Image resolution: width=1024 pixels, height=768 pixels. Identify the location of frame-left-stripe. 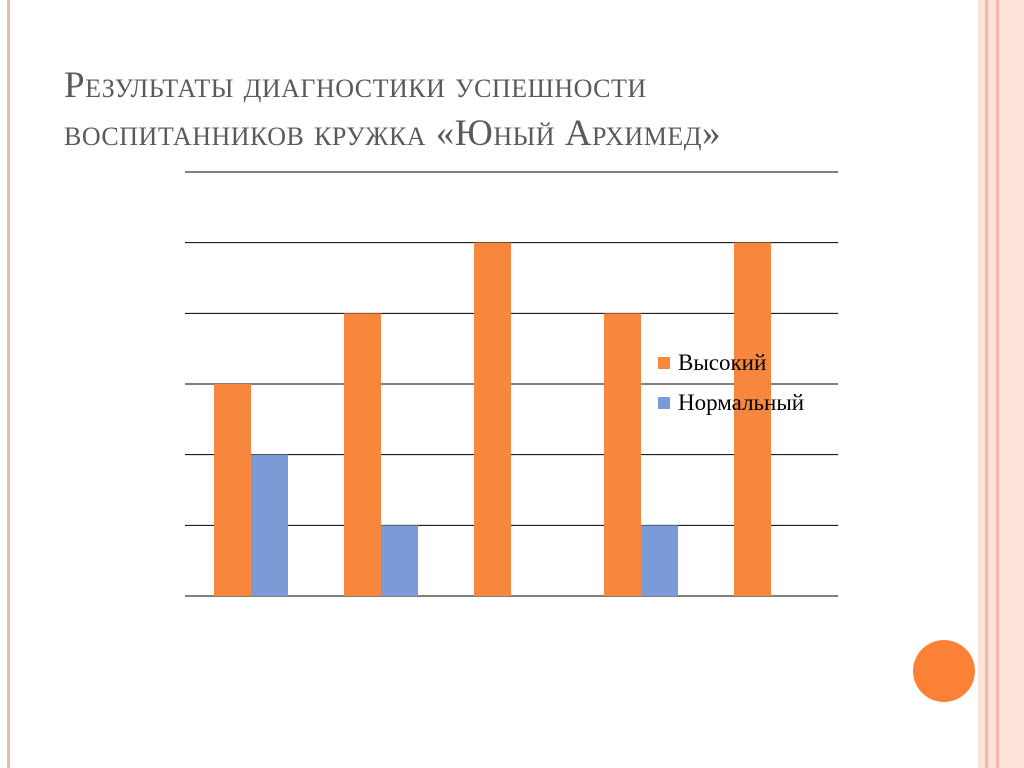
(8, 384).